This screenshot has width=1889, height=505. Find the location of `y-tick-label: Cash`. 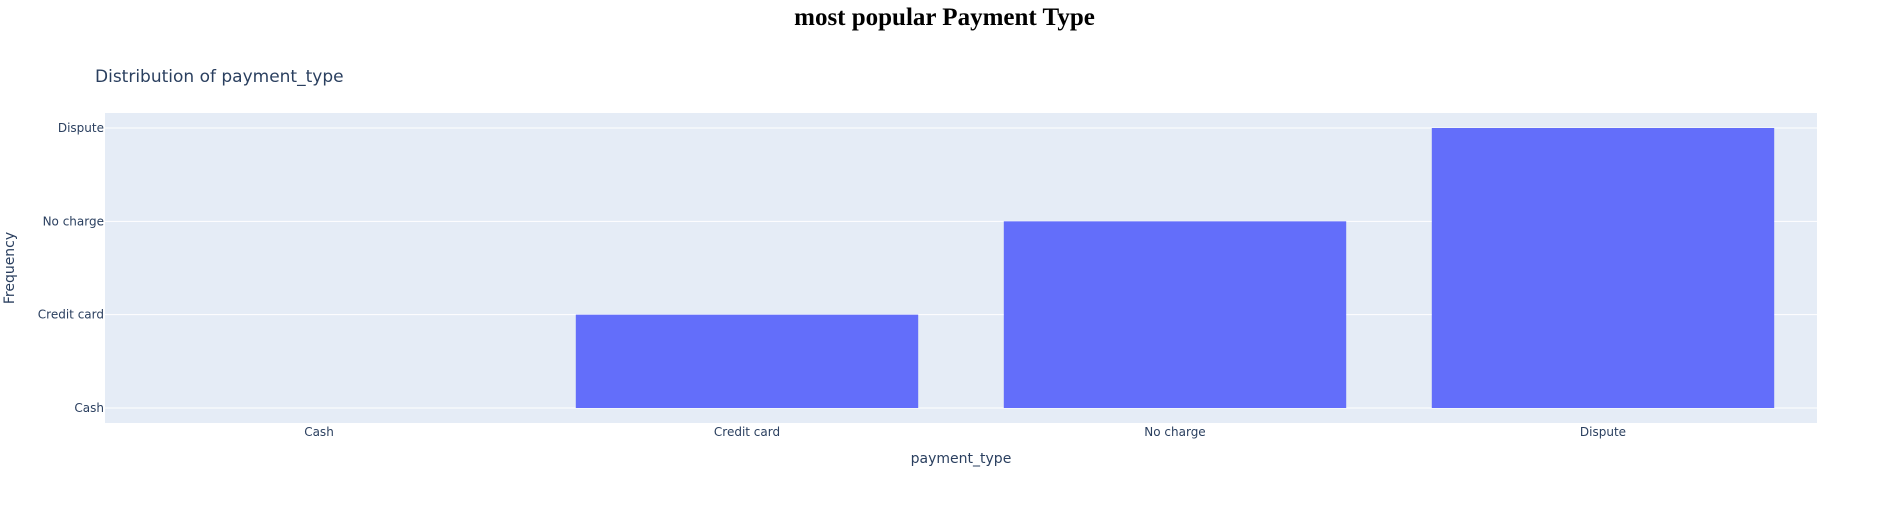

y-tick-label: Cash is located at coordinates (89, 408).